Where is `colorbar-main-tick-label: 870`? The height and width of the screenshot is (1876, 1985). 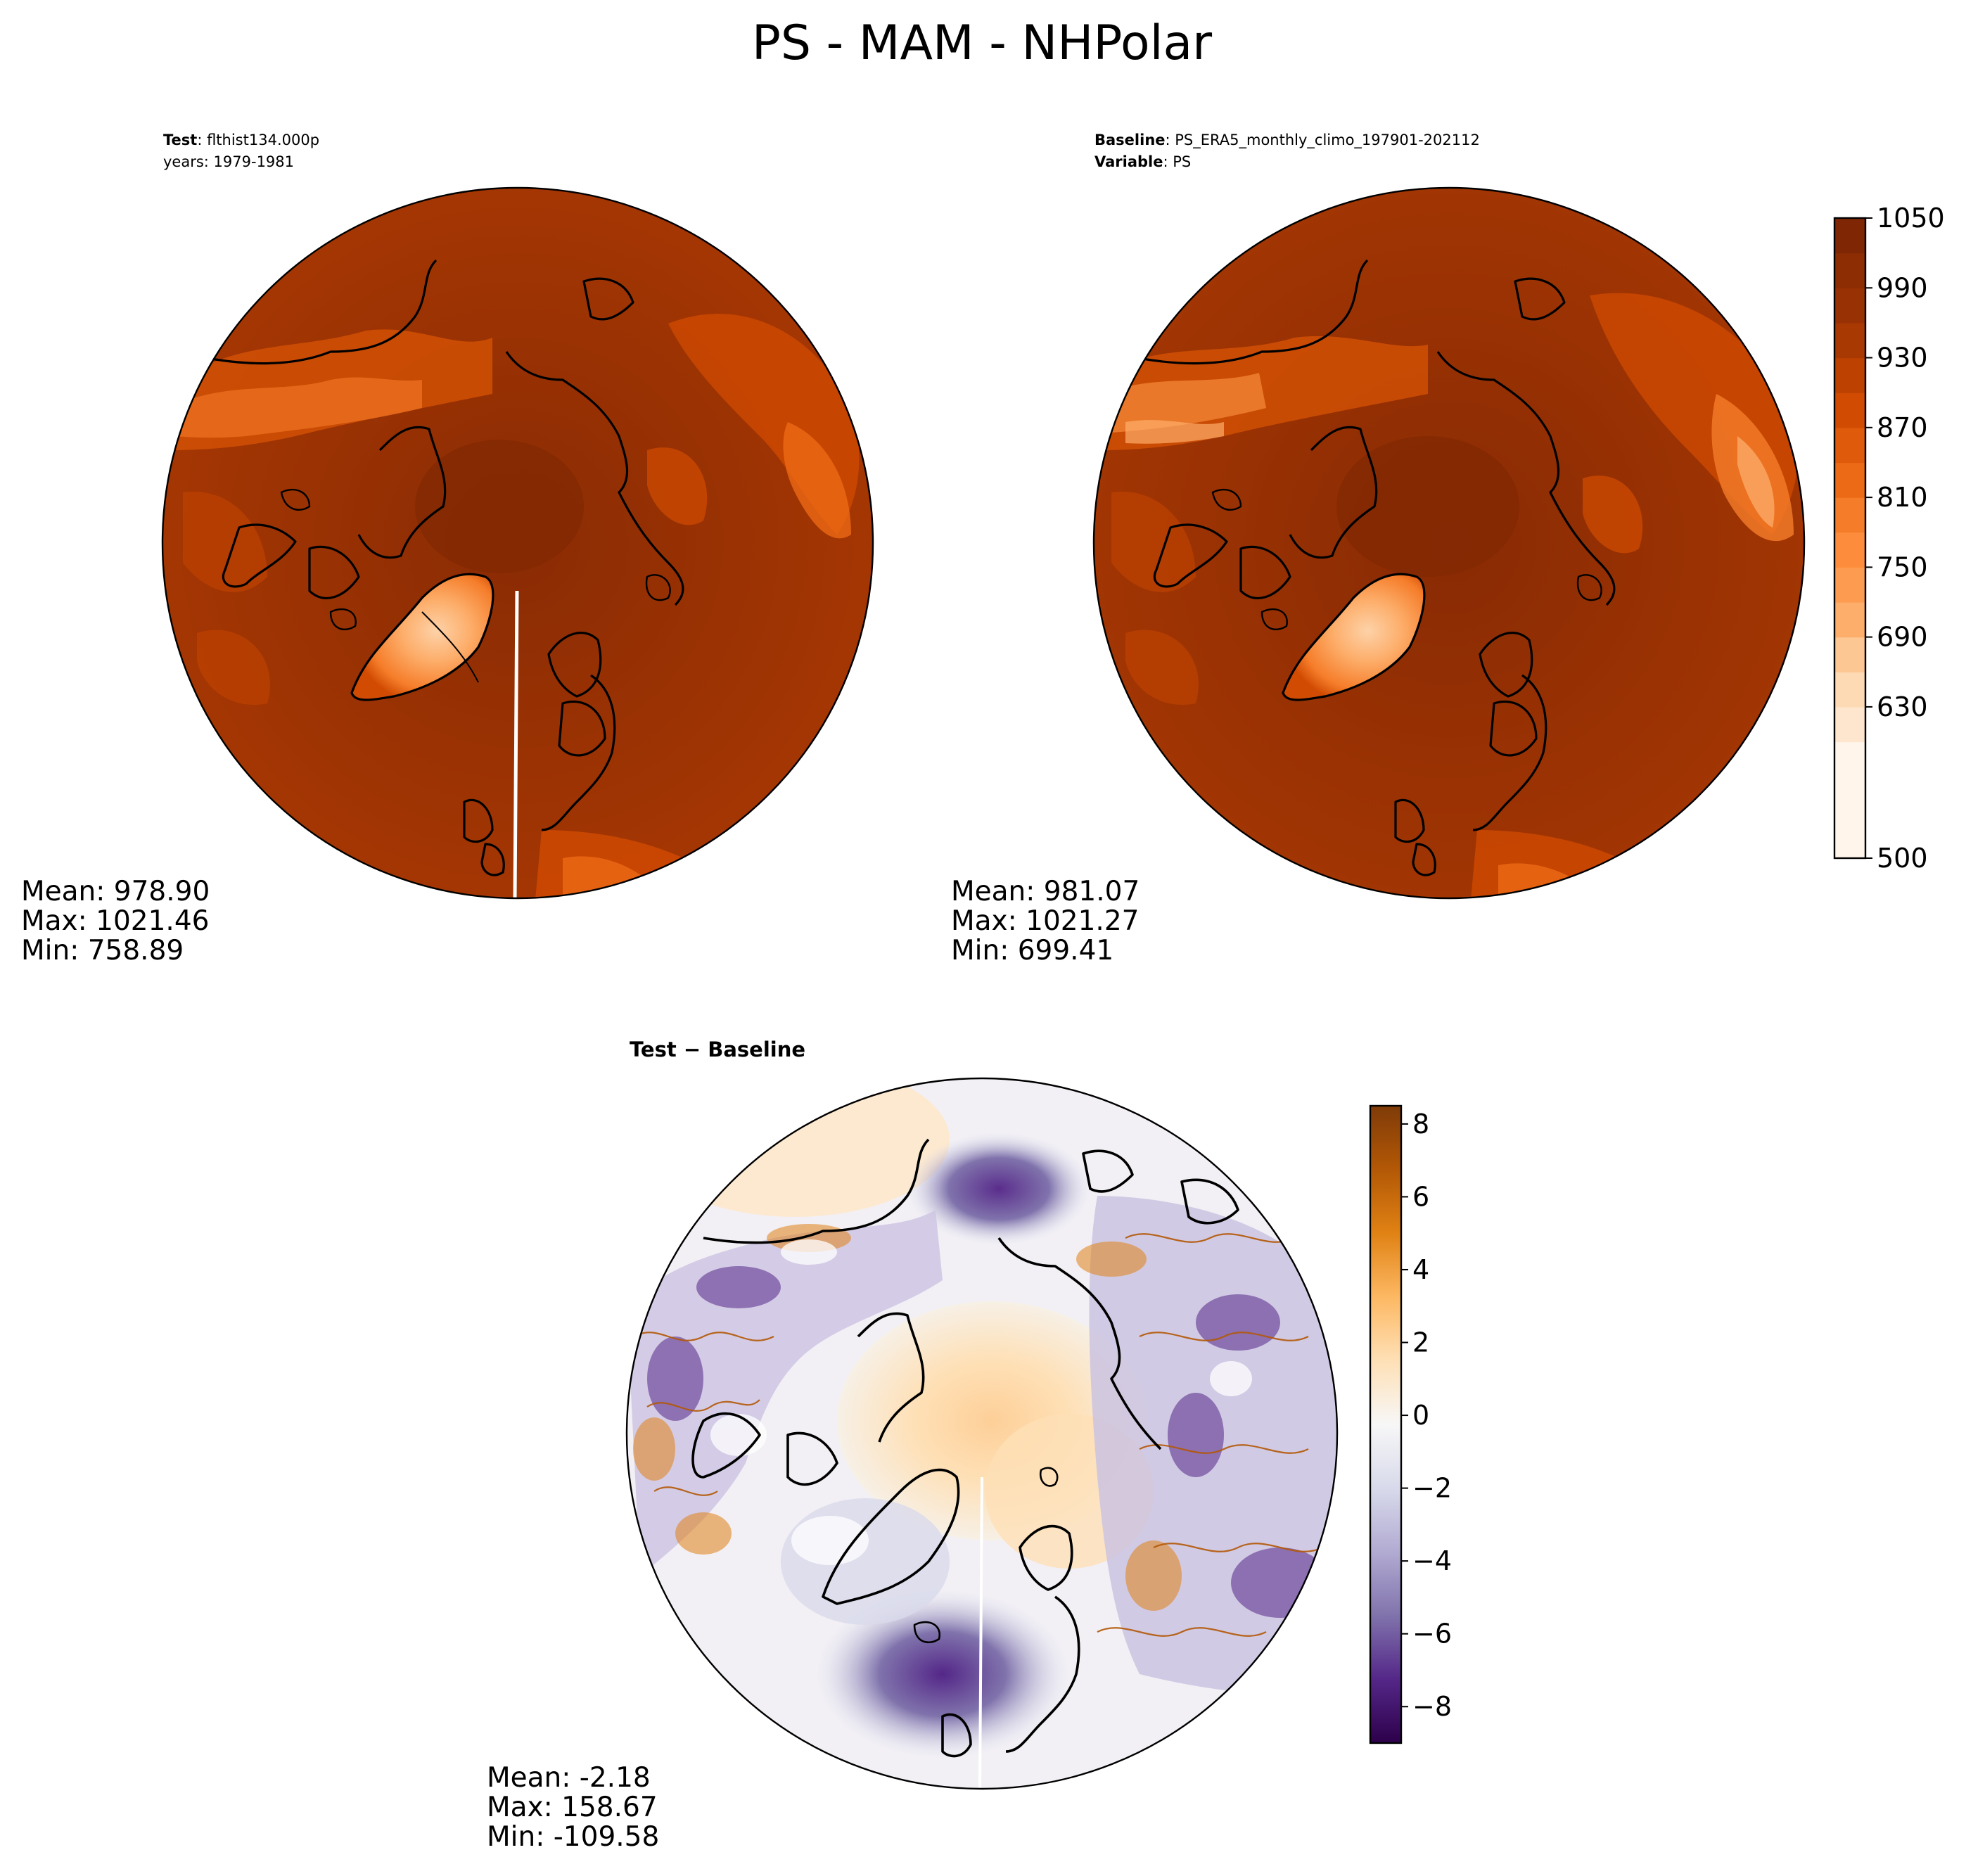
colorbar-main-tick-label: 870 is located at coordinates (1902, 427).